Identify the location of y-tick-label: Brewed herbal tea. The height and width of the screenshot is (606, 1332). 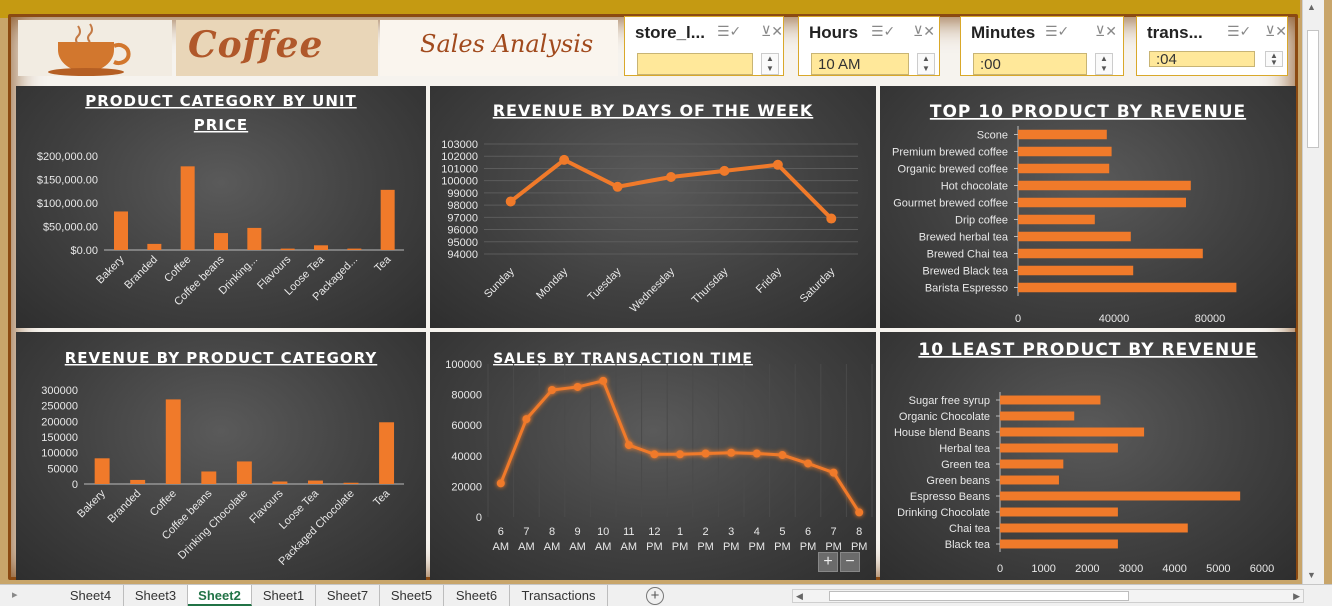
(964, 238).